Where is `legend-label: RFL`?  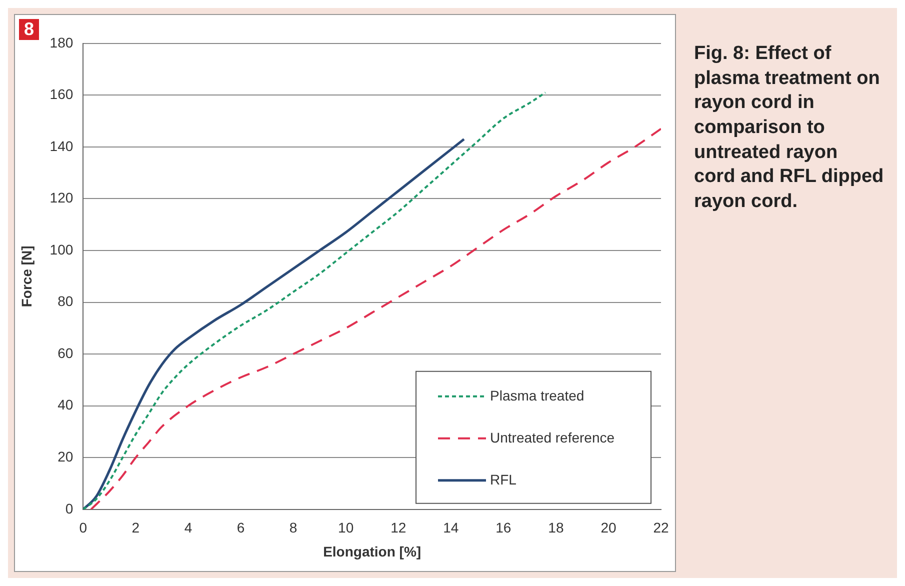
legend-label: RFL is located at coordinates (503, 479).